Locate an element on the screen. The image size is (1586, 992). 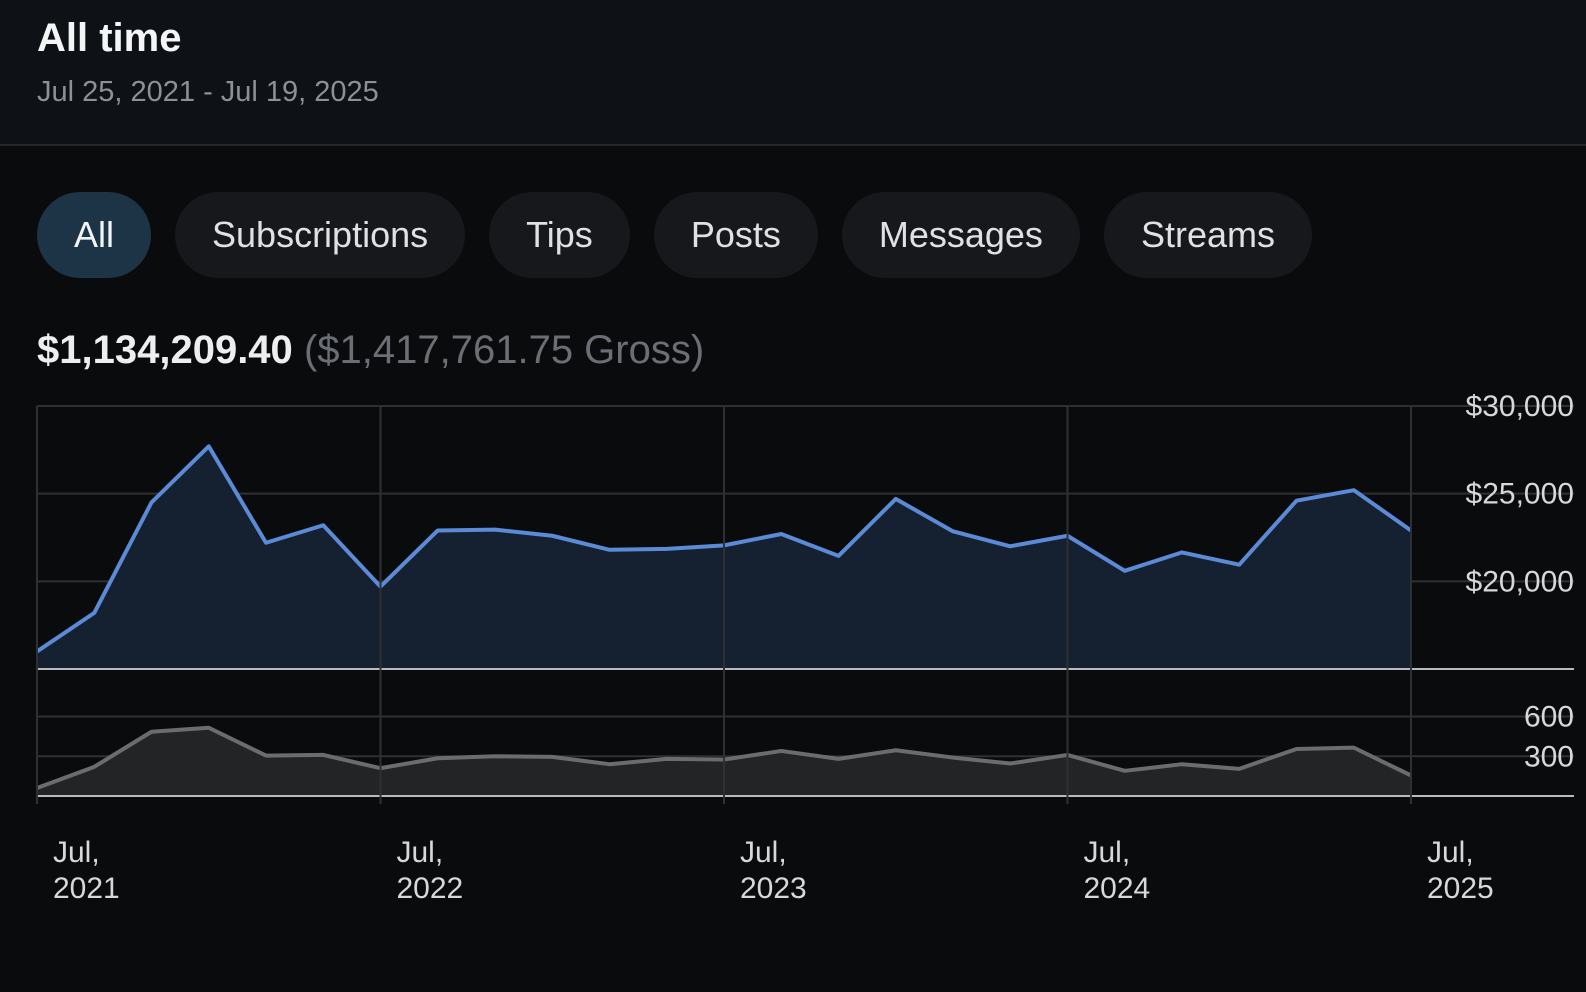
x-tick-label-year: 2023 is located at coordinates (773, 888).